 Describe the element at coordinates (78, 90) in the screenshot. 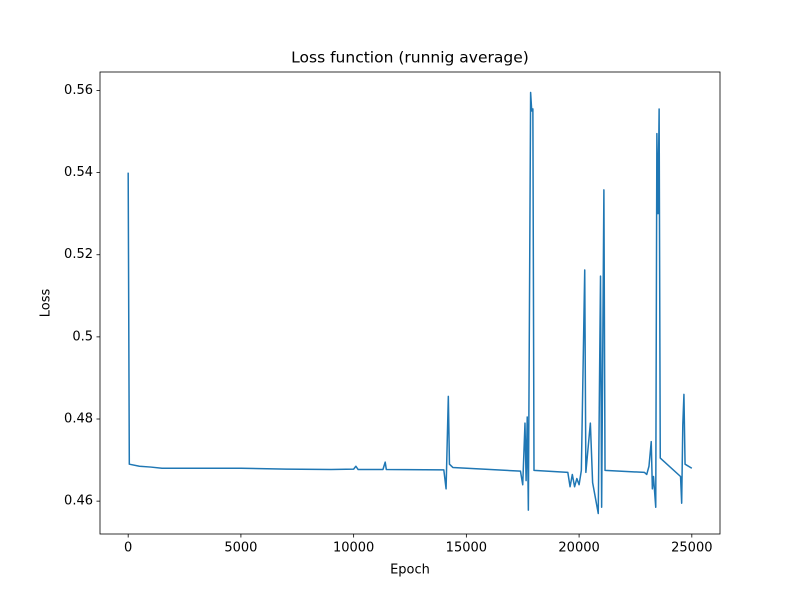

I see `y-tick-label: 0.56` at that location.